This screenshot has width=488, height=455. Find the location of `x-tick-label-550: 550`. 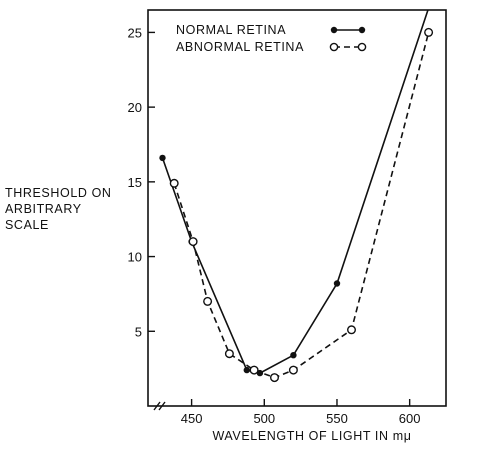

x-tick-label-550: 550 is located at coordinates (337, 418).